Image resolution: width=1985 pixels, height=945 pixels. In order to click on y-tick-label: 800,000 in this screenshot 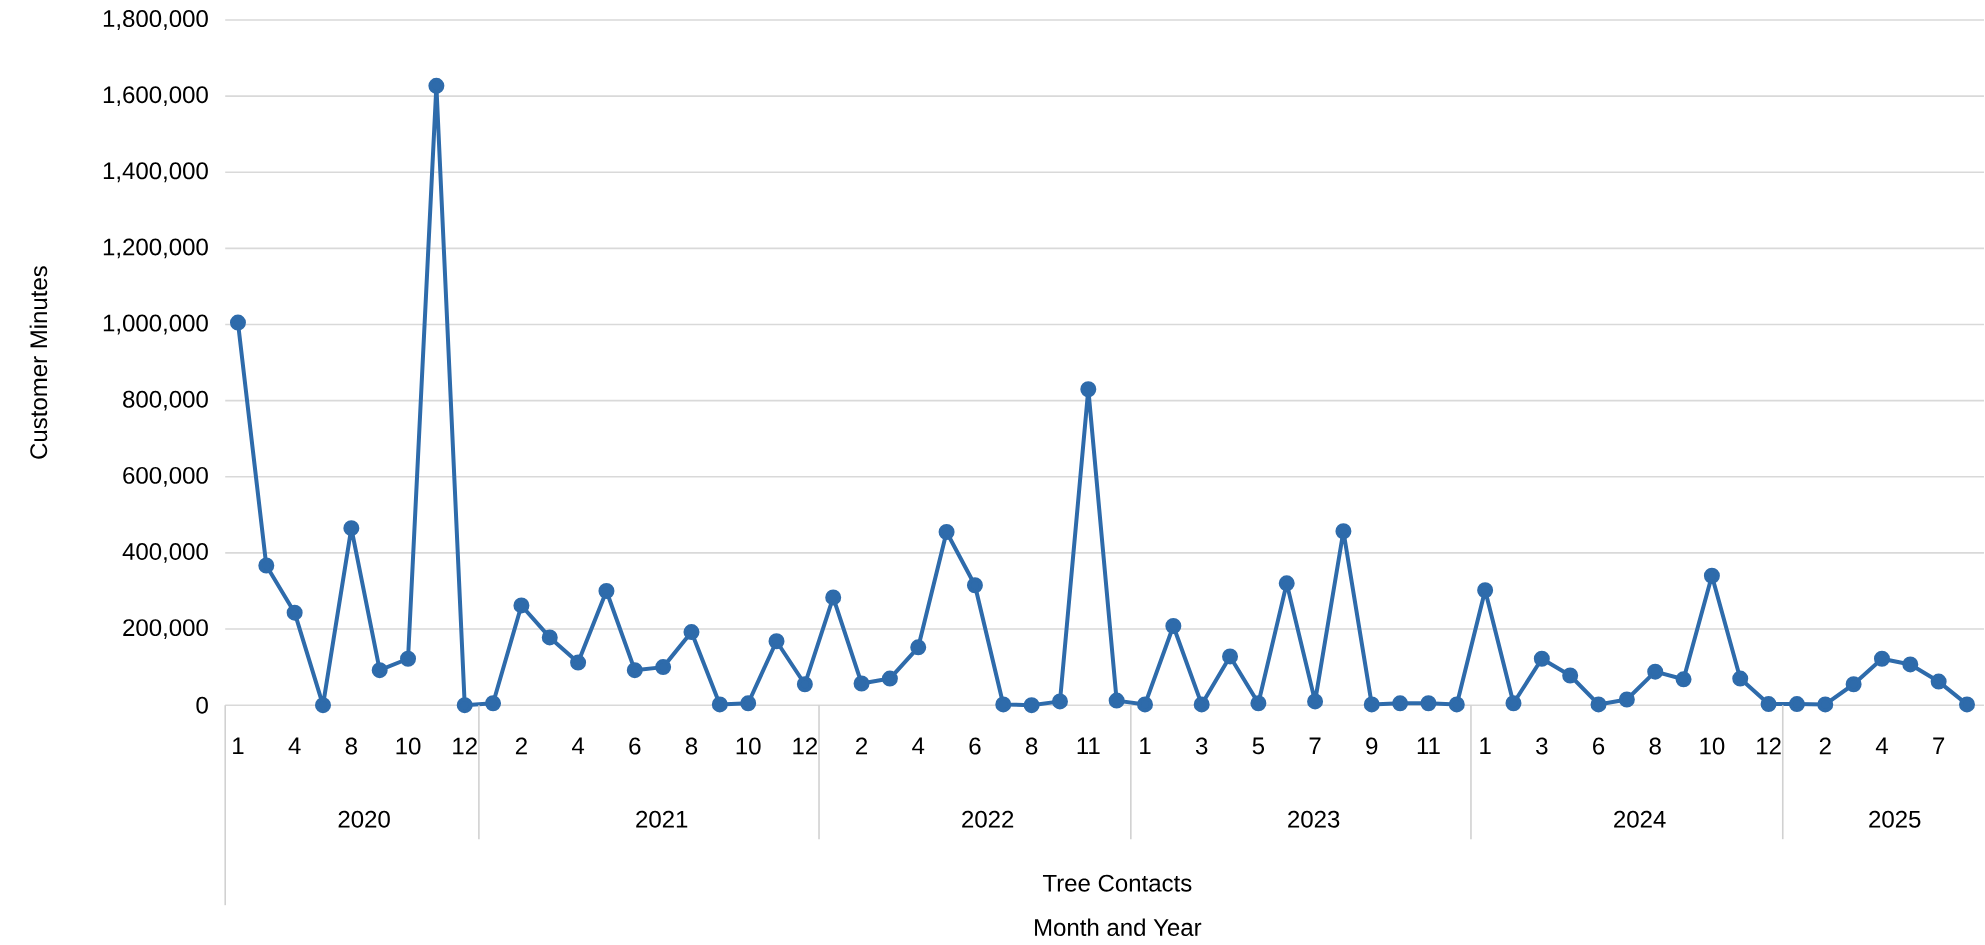, I will do `click(165, 400)`.